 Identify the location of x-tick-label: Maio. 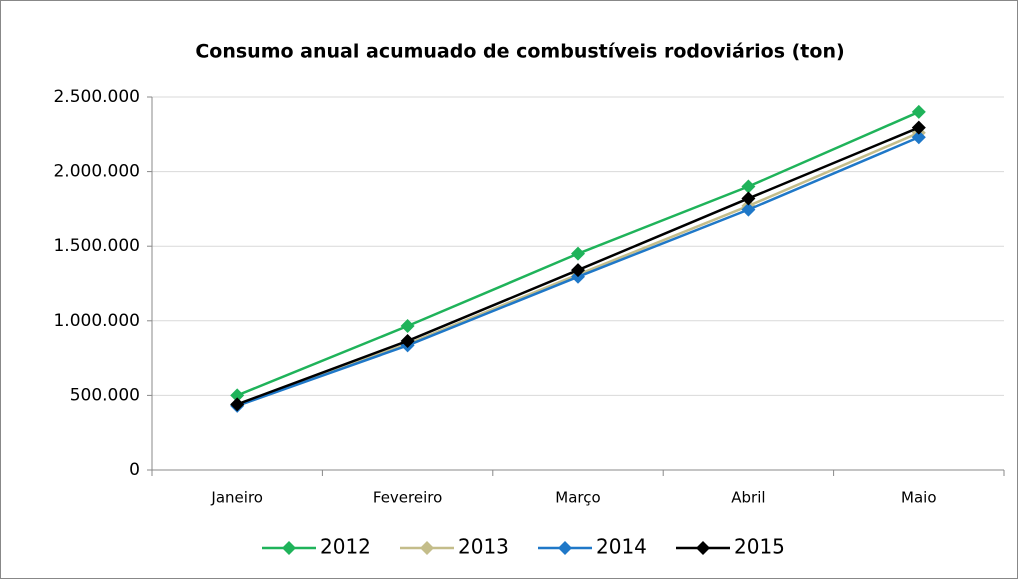
(918, 498).